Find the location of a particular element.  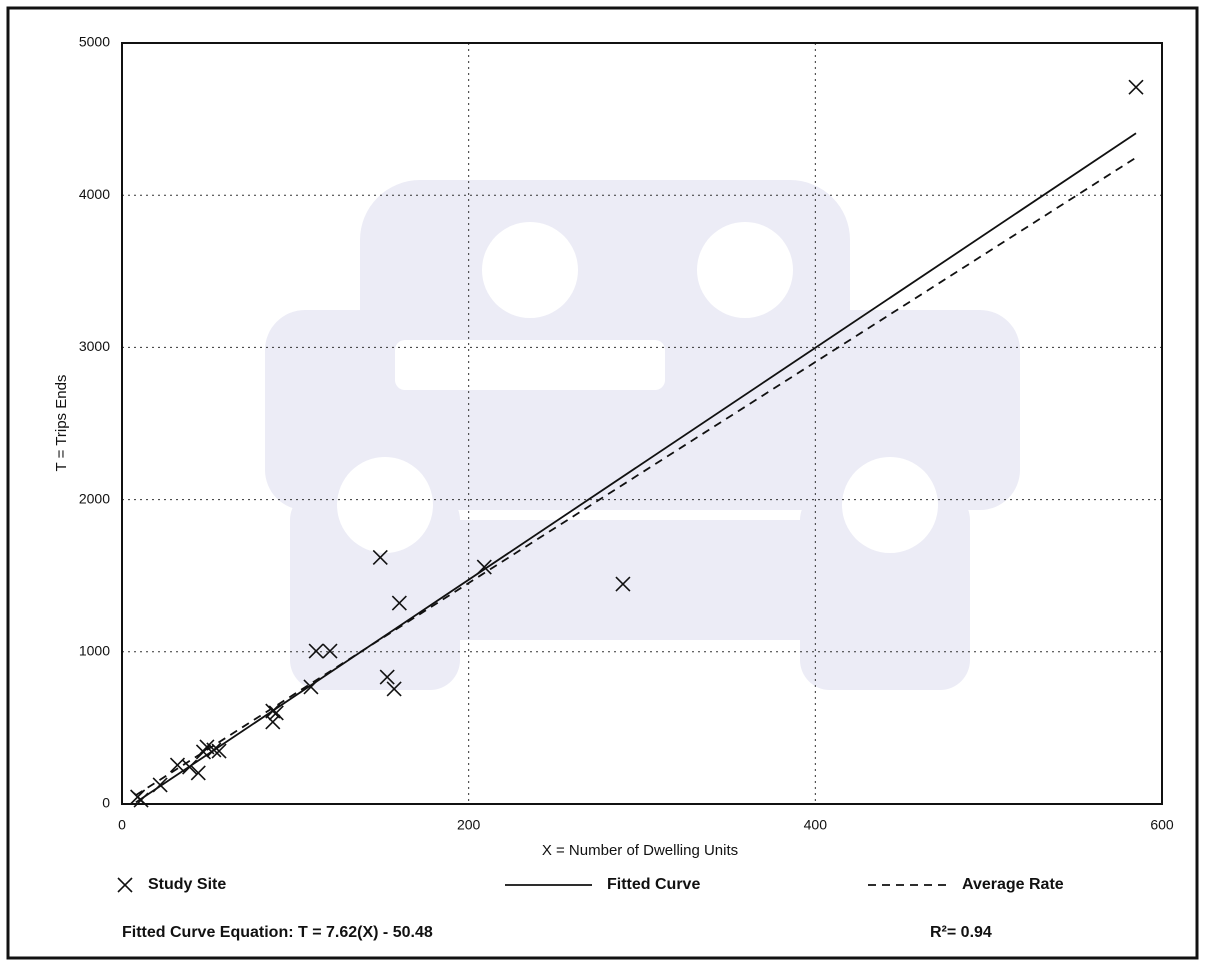

legend-marker is located at coordinates (125, 885).